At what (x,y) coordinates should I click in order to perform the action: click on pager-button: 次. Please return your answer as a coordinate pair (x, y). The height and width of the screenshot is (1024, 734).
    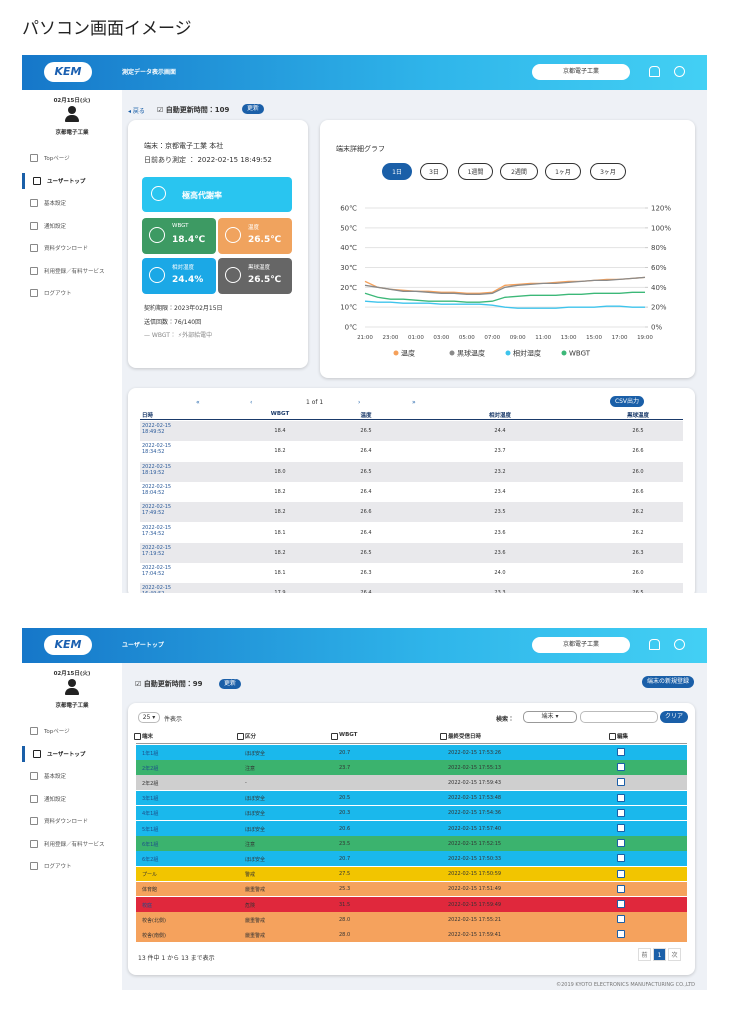
    Looking at the image, I should click on (674, 954).